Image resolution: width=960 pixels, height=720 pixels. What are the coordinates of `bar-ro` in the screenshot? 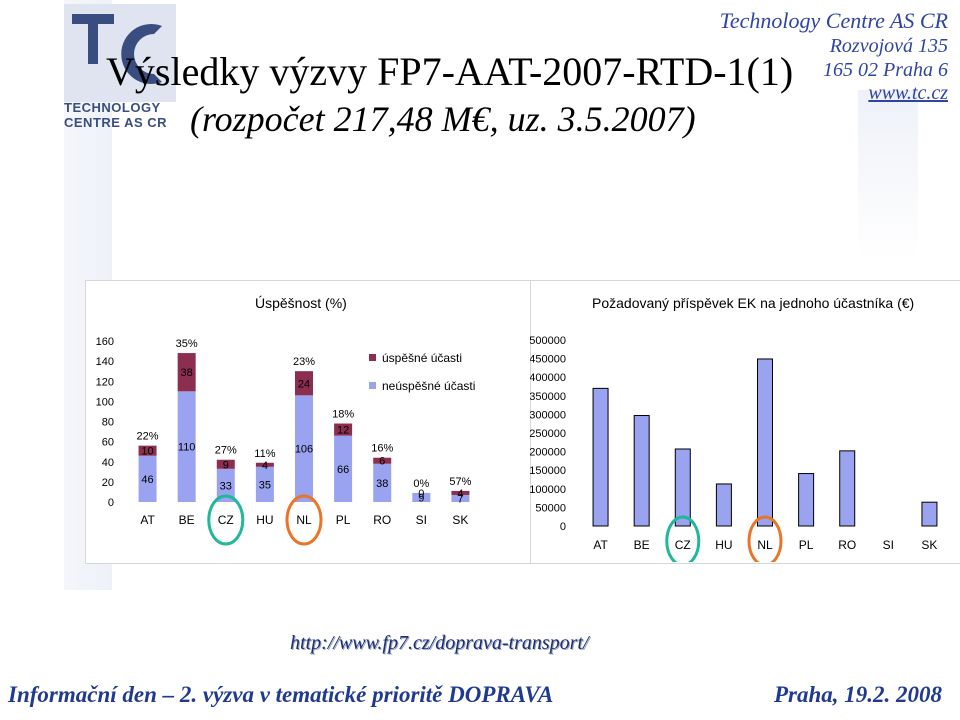 It's located at (847, 488).